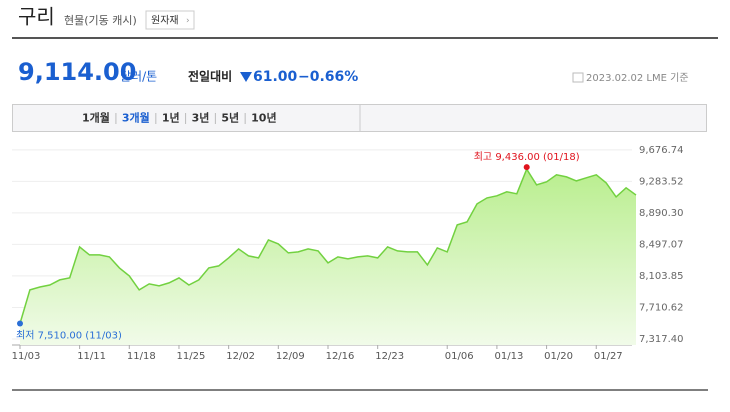 This screenshot has width=730, height=412. Describe the element at coordinates (389, 356) in the screenshot. I see `x-tick-label: 12/23` at that location.